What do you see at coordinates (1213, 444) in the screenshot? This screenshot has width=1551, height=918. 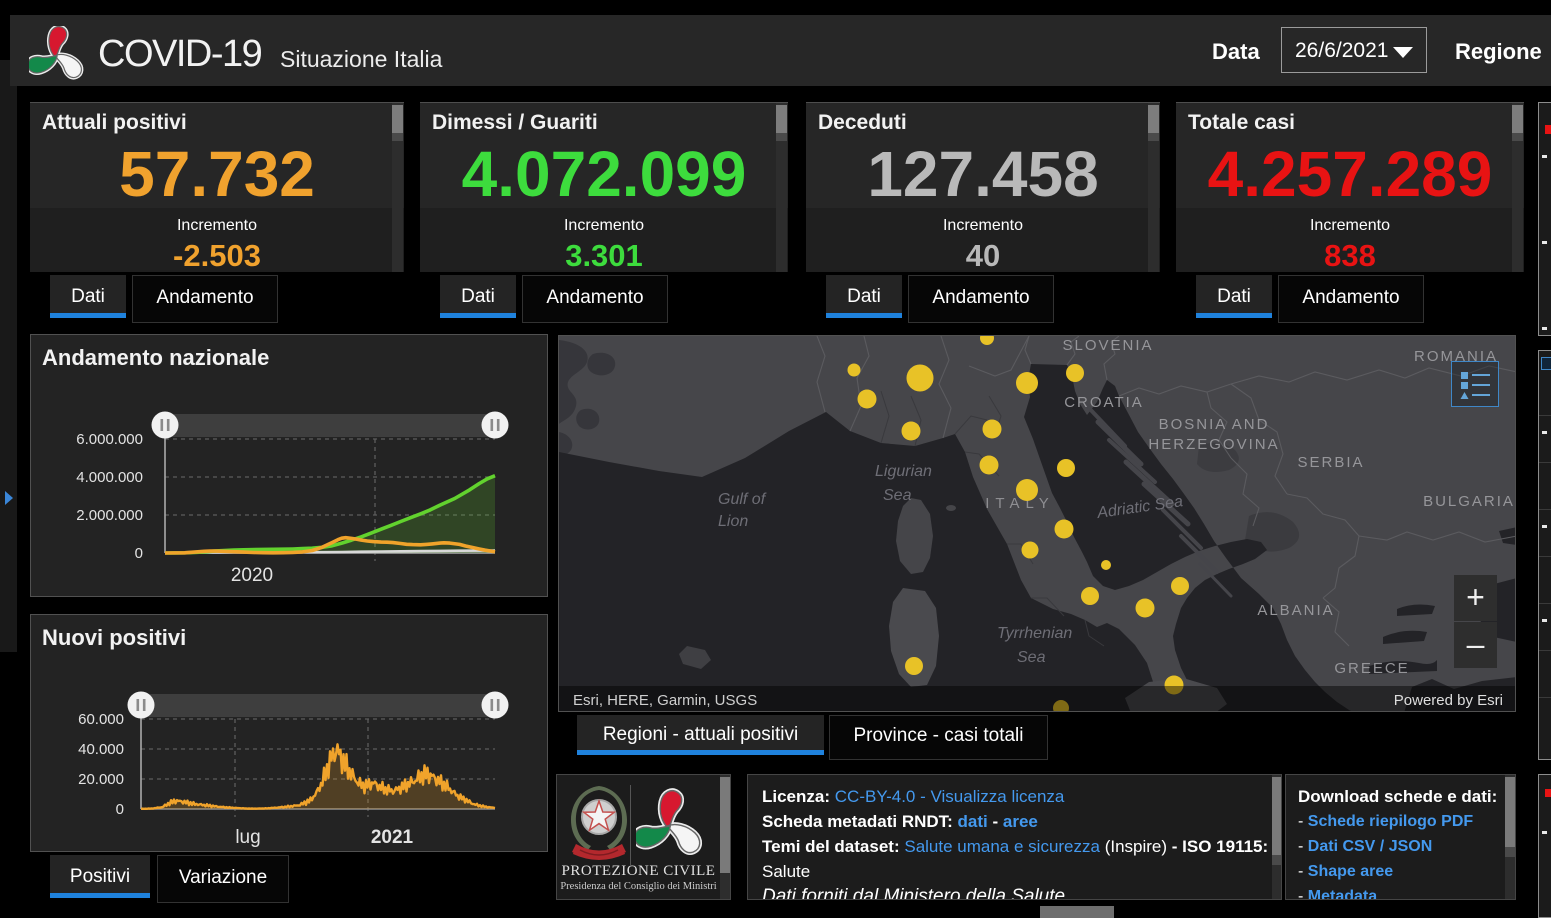 I see `svg-text: HERZEGOVINA` at bounding box center [1213, 444].